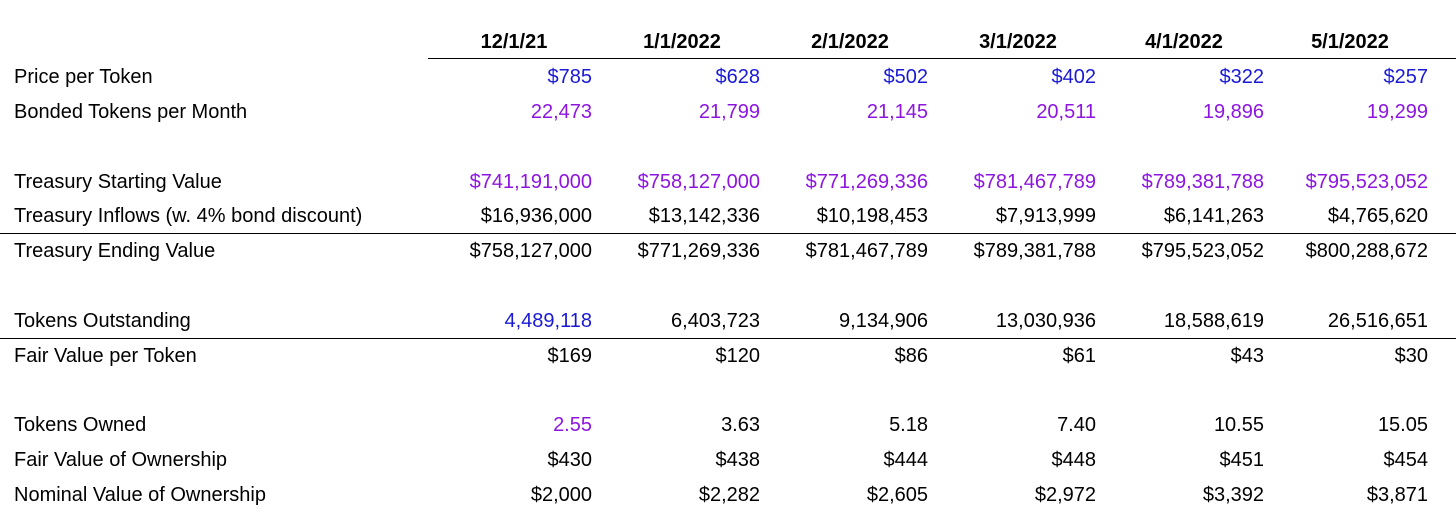  Describe the element at coordinates (1366, 251) in the screenshot. I see `cell: $800,288,672` at that location.